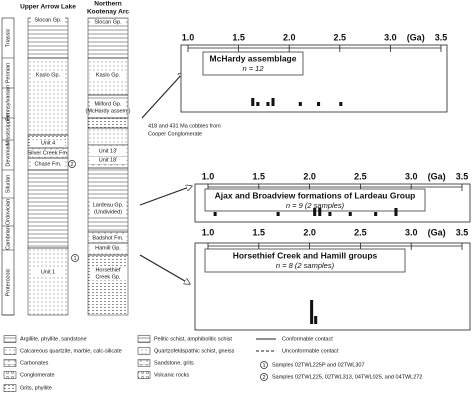 The image size is (474, 397). I want to click on legend-label: Argillite, phyllite, sandstone, so click(53, 339).